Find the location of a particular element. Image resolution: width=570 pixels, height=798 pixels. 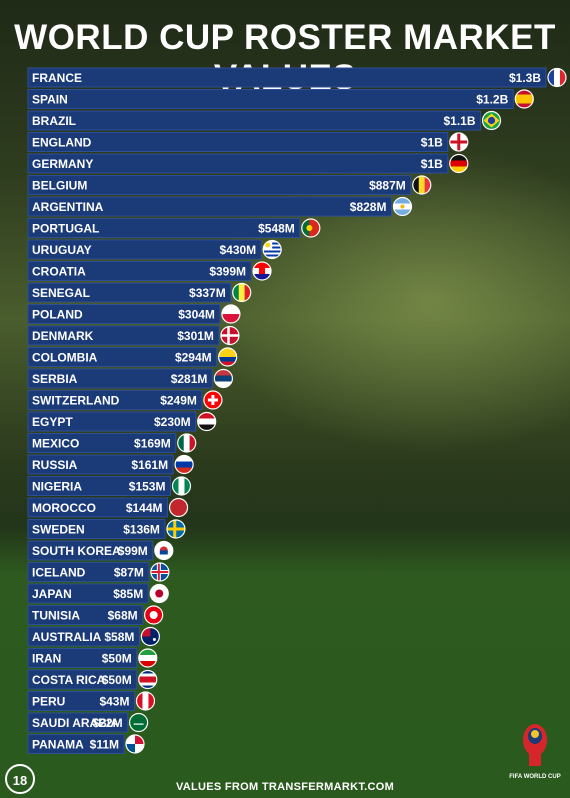

denmark-flag-icon is located at coordinates (230, 335).